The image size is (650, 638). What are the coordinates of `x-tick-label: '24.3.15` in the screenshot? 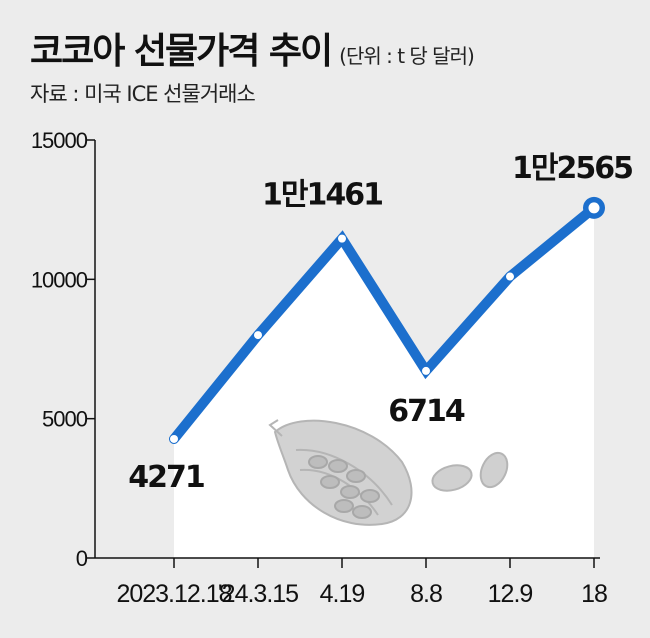 It's located at (258, 594).